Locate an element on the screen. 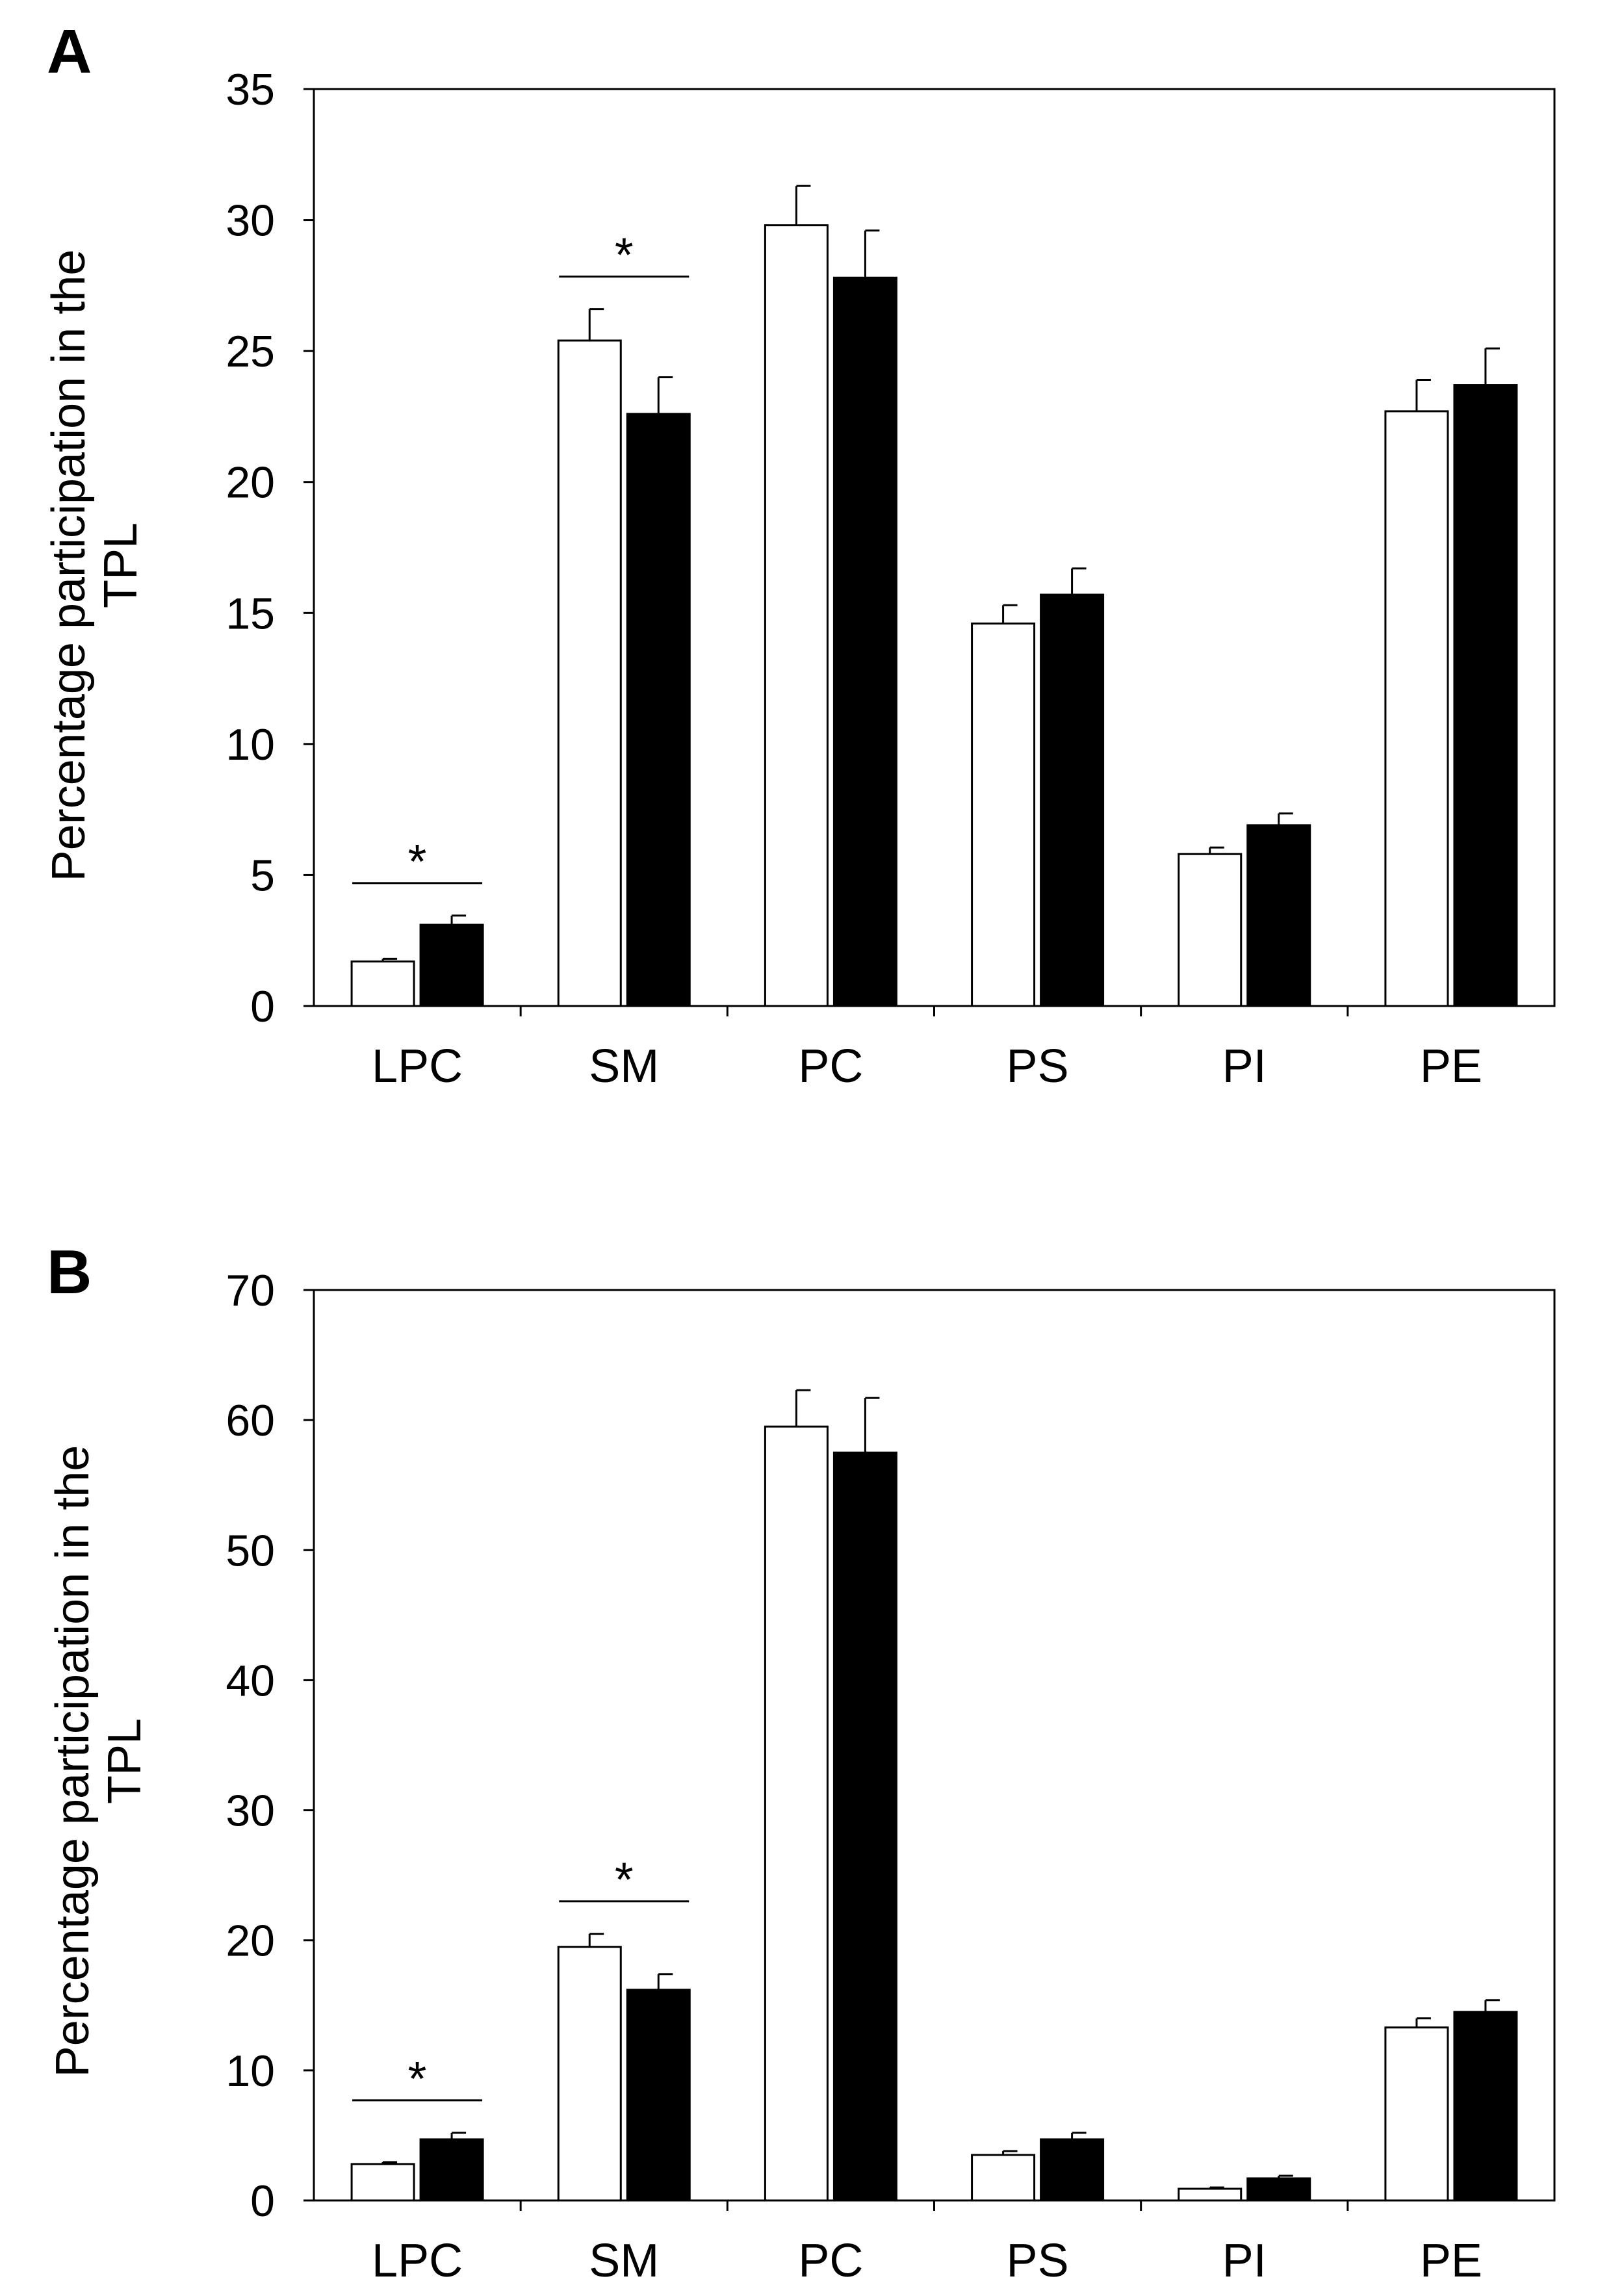 The height and width of the screenshot is (2296, 1598). y-tick-label: 15 is located at coordinates (250, 613).